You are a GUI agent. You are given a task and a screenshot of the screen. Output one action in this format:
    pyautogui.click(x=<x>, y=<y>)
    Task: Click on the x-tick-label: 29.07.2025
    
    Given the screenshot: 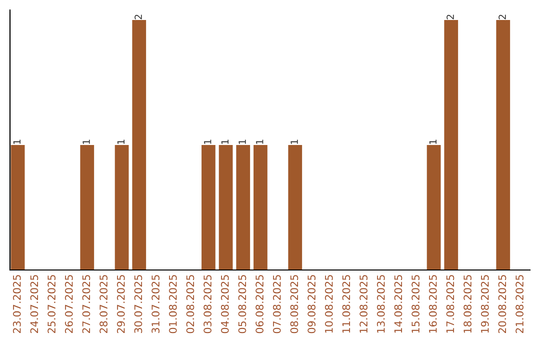 What is the action you would take?
    pyautogui.click(x=120, y=304)
    